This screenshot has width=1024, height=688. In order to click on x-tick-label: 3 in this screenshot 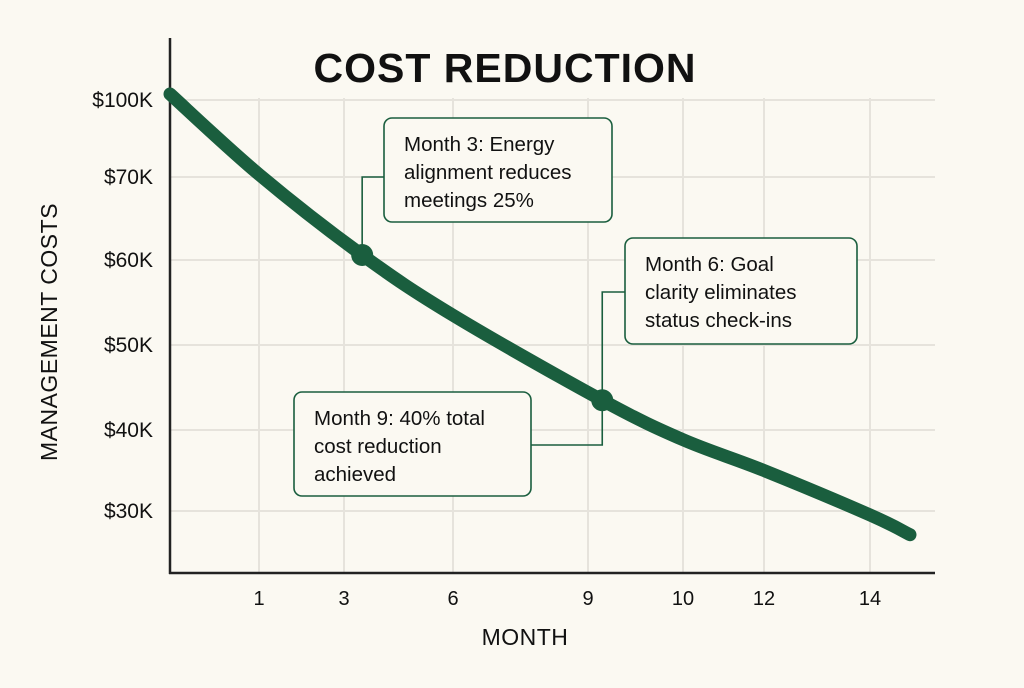, I will do `click(343, 599)`.